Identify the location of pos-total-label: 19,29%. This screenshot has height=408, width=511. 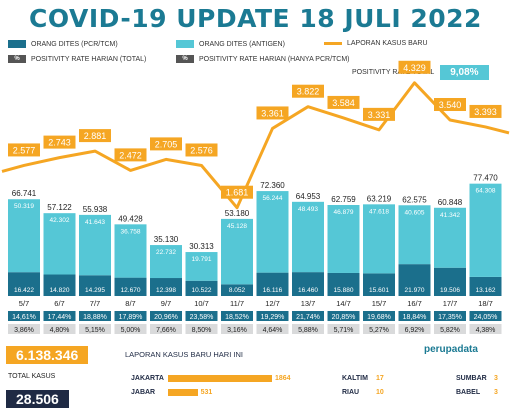
(273, 317).